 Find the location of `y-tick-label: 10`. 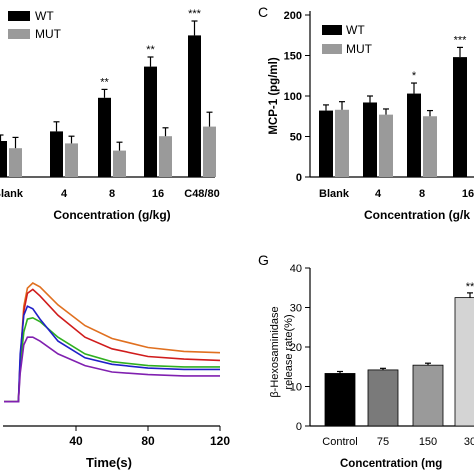

y-tick-label: 10 is located at coordinates (296, 388).